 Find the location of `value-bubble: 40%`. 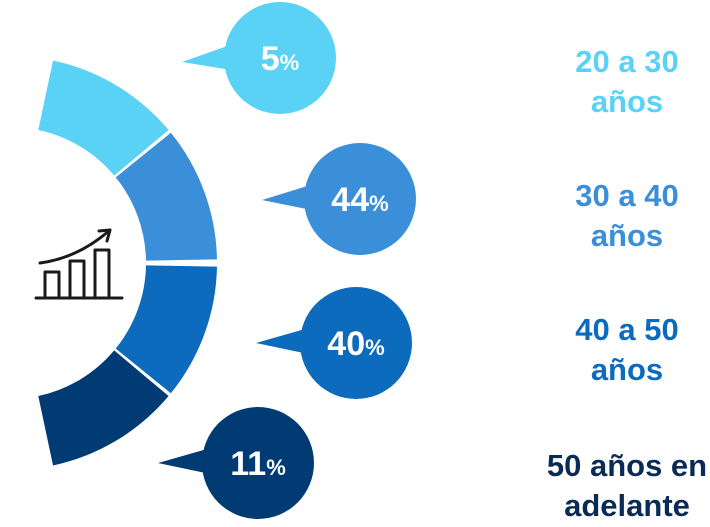

value-bubble: 40% is located at coordinates (334, 343).